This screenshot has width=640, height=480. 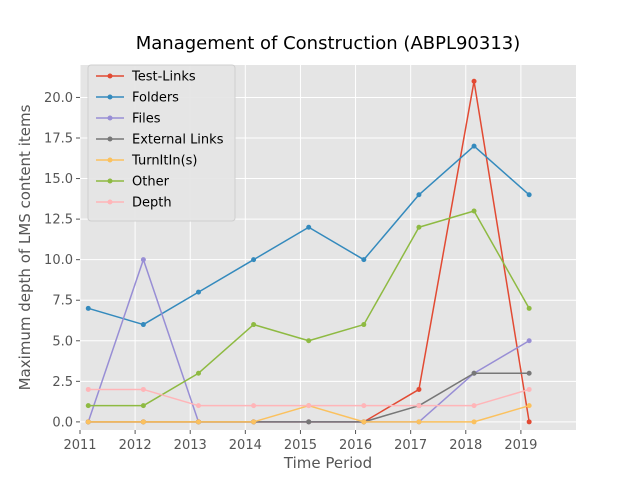 I want to click on x-tick-label: 2019, so click(x=520, y=445).